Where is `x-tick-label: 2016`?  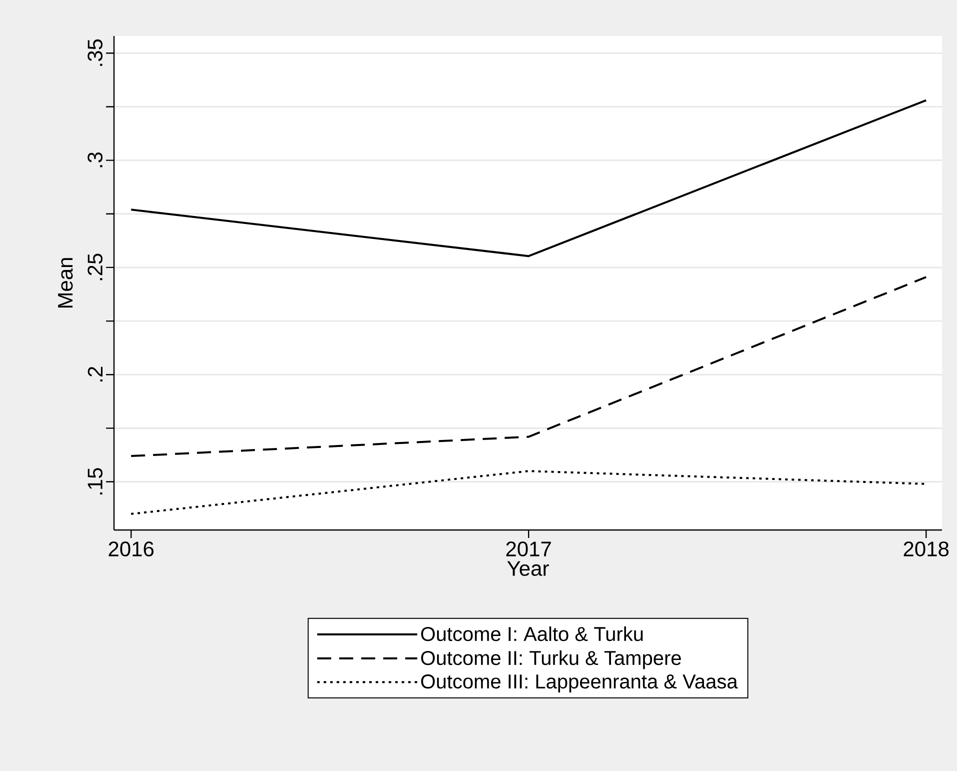 x-tick-label: 2016 is located at coordinates (131, 549).